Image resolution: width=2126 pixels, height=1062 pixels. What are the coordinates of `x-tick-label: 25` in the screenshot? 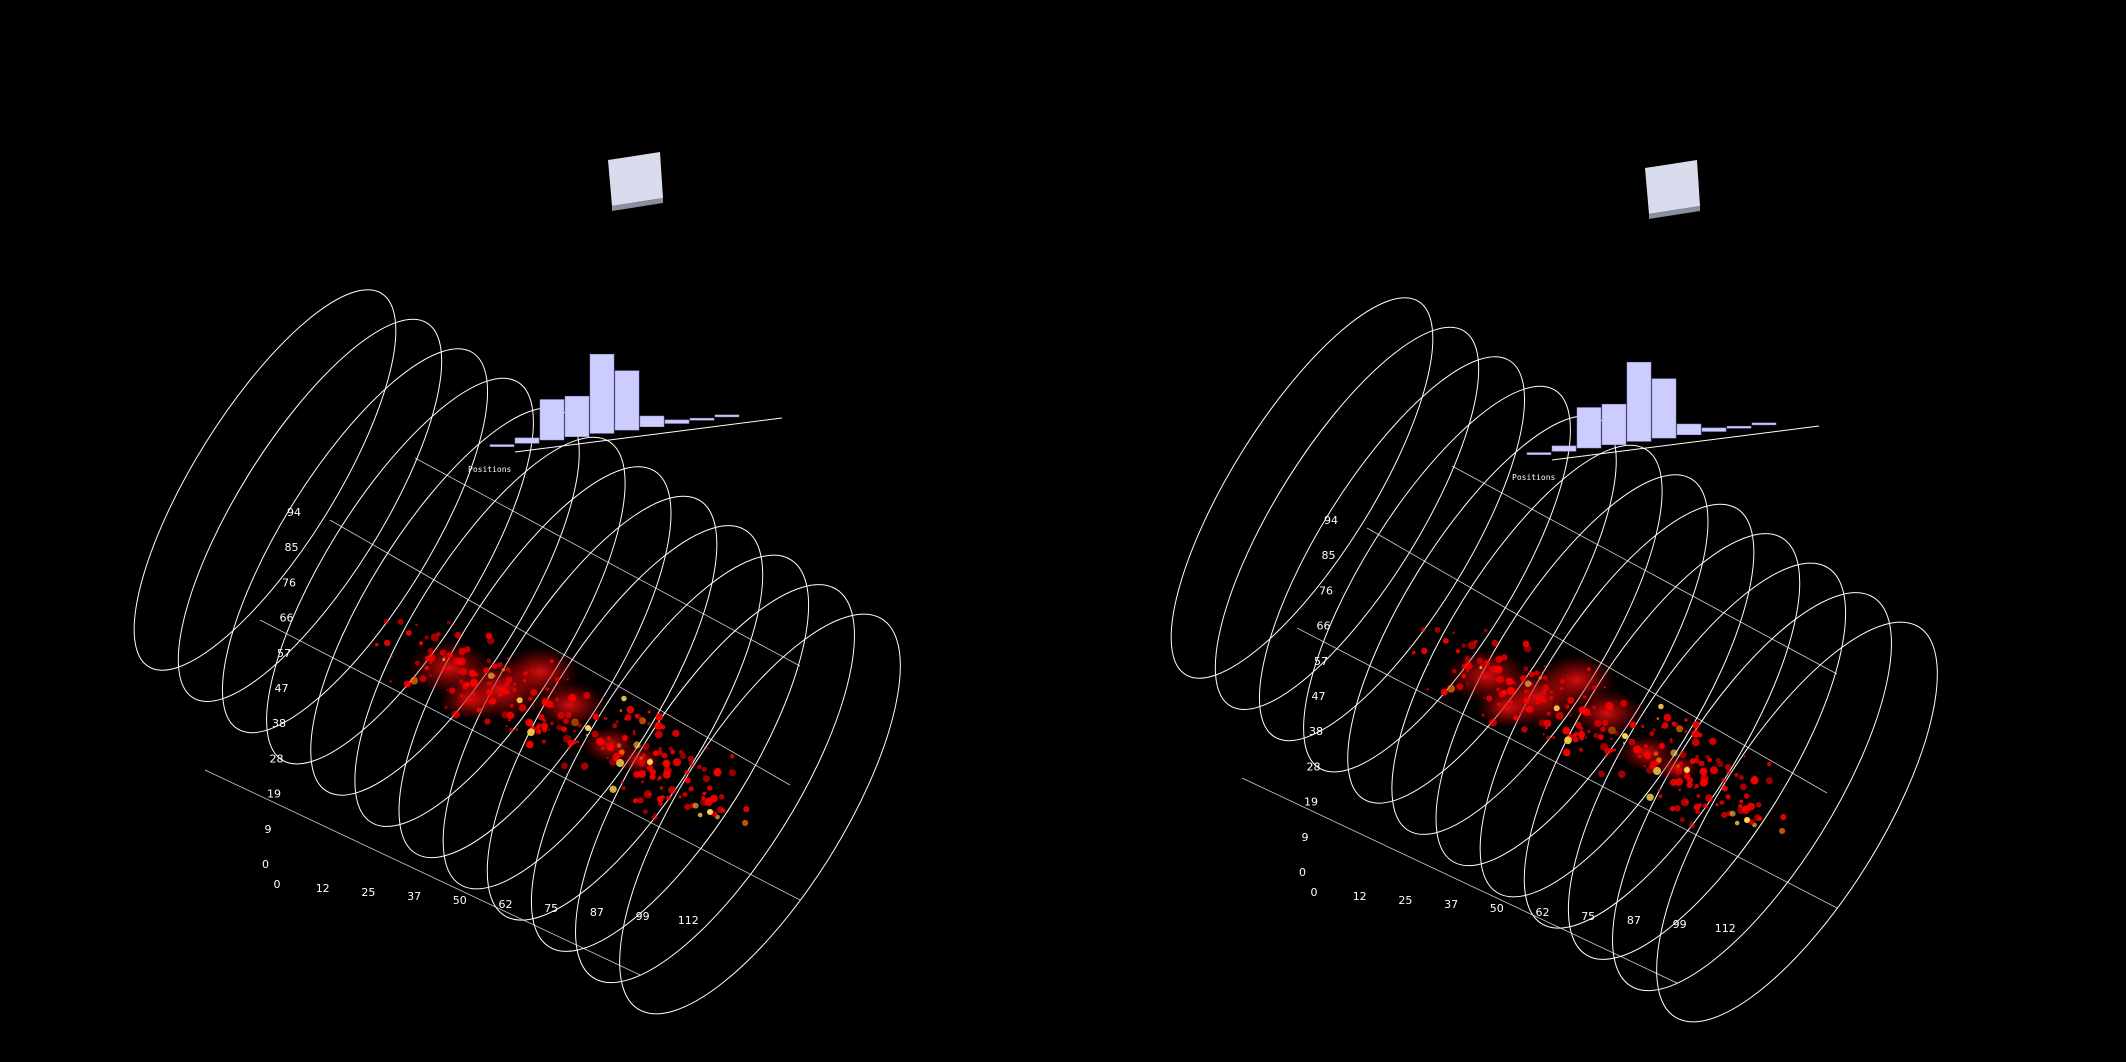 It's located at (1405, 900).